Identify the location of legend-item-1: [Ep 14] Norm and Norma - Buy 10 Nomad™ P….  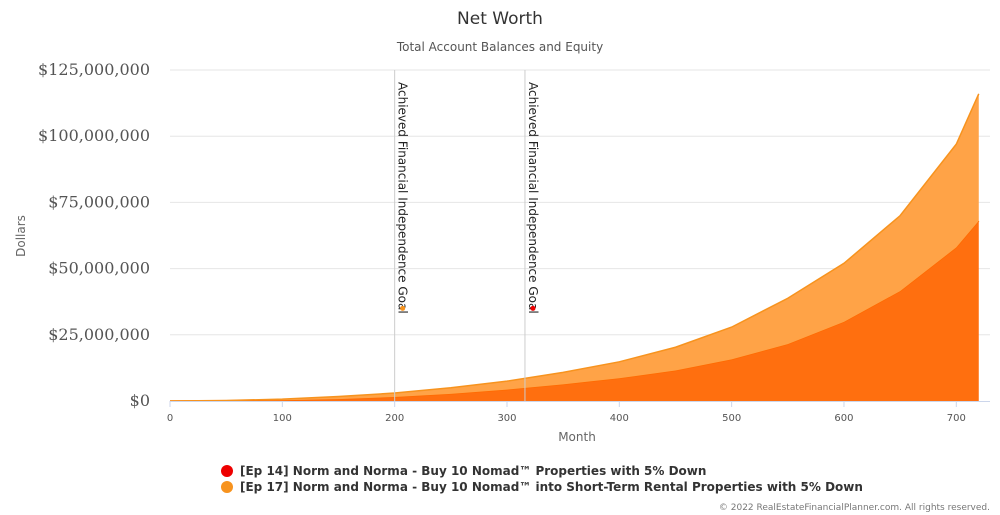
(463, 471).